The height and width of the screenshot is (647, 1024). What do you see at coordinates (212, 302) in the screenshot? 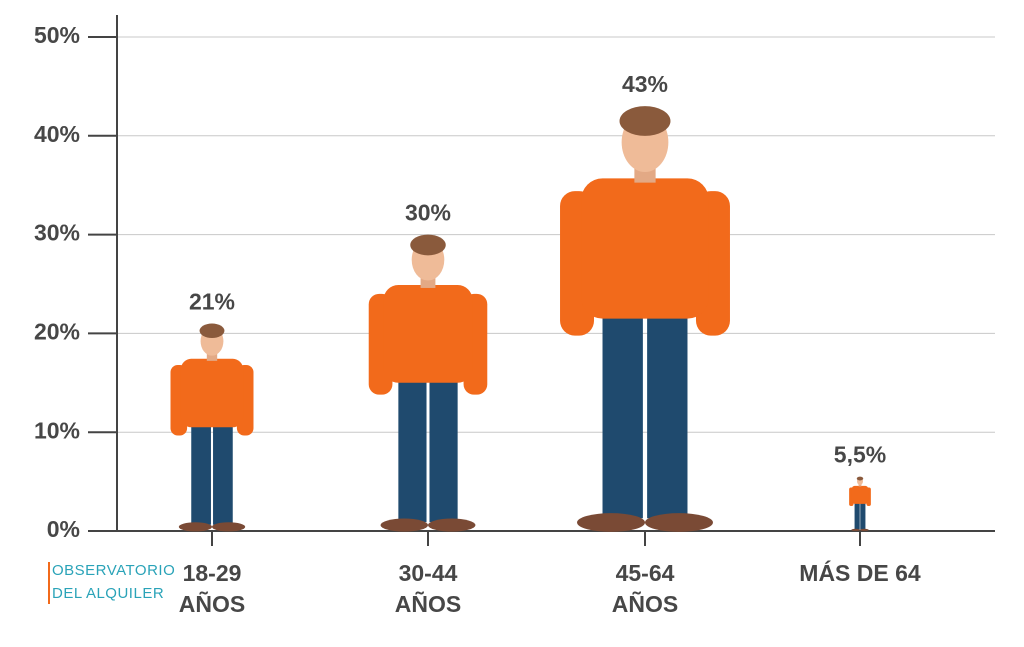
I see `value-label: 21%` at bounding box center [212, 302].